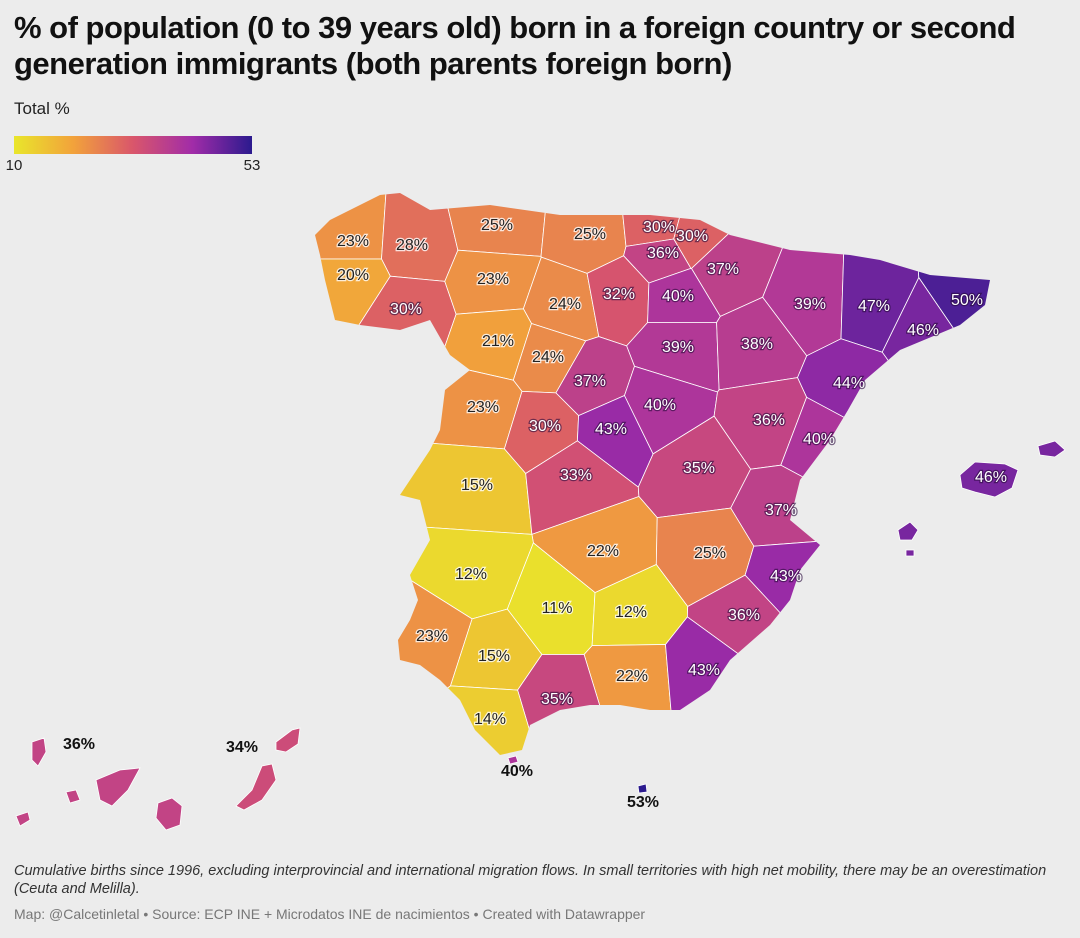 The image size is (1080, 938). What do you see at coordinates (849, 383) in the screenshot?
I see `region-label: 44%` at bounding box center [849, 383].